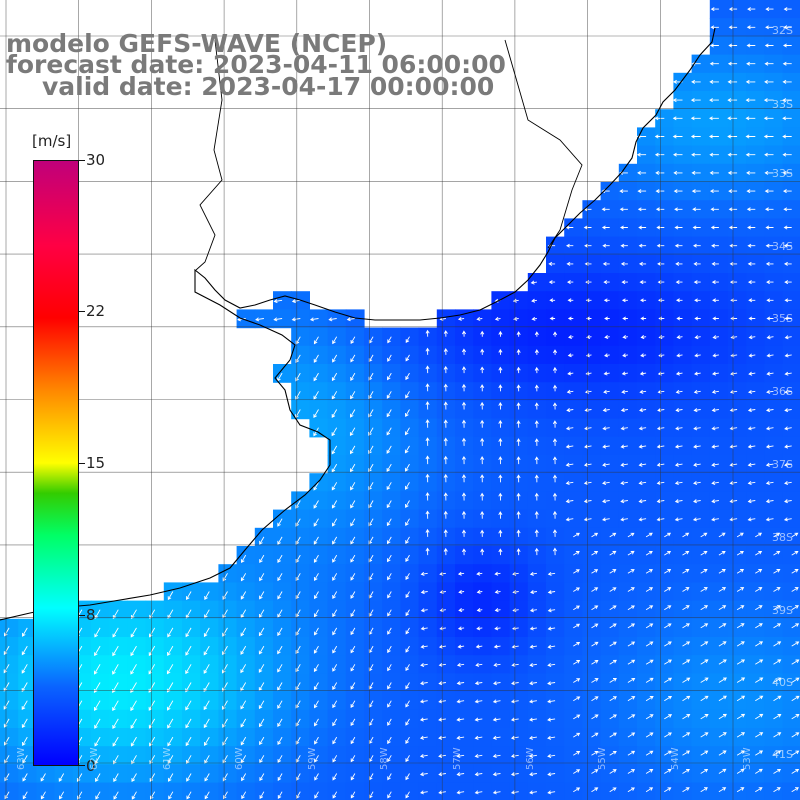 The height and width of the screenshot is (800, 800). What do you see at coordinates (96, 311) in the screenshot?
I see `colorbar-tick-22: 22` at bounding box center [96, 311].